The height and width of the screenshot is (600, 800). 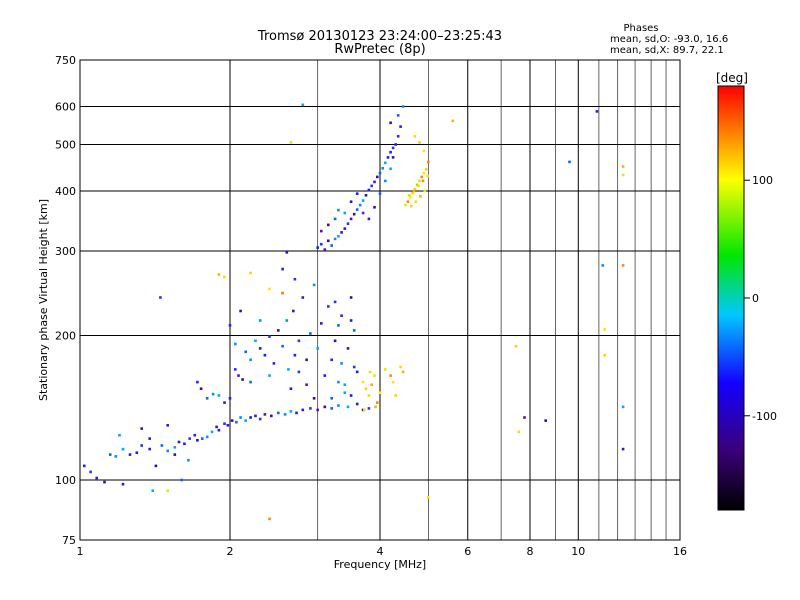 I want to click on colorbar-tick-label: 0, so click(x=755, y=298).